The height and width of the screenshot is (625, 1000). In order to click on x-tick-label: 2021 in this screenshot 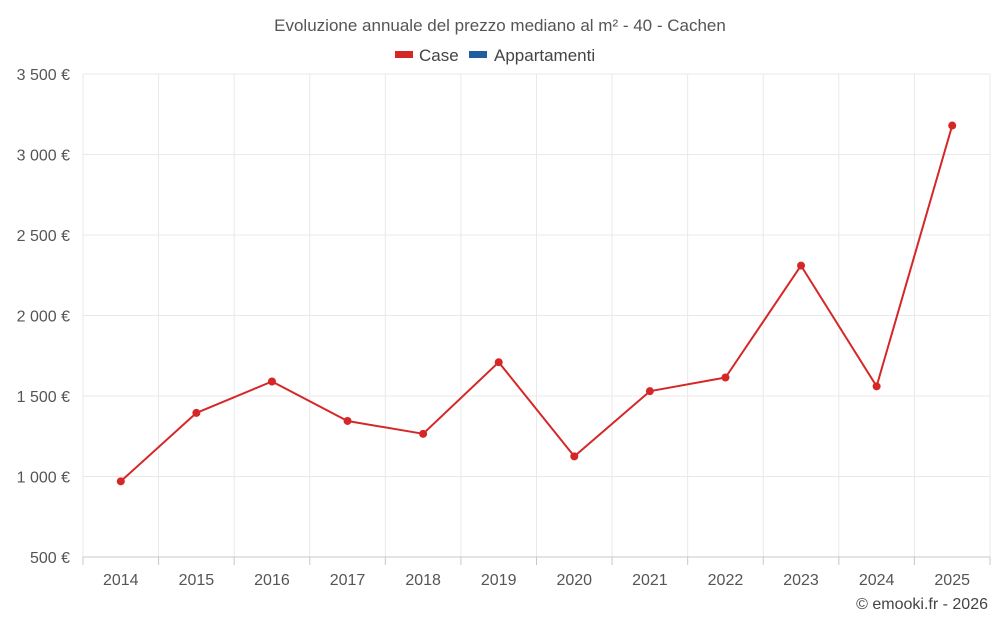, I will do `click(650, 580)`.